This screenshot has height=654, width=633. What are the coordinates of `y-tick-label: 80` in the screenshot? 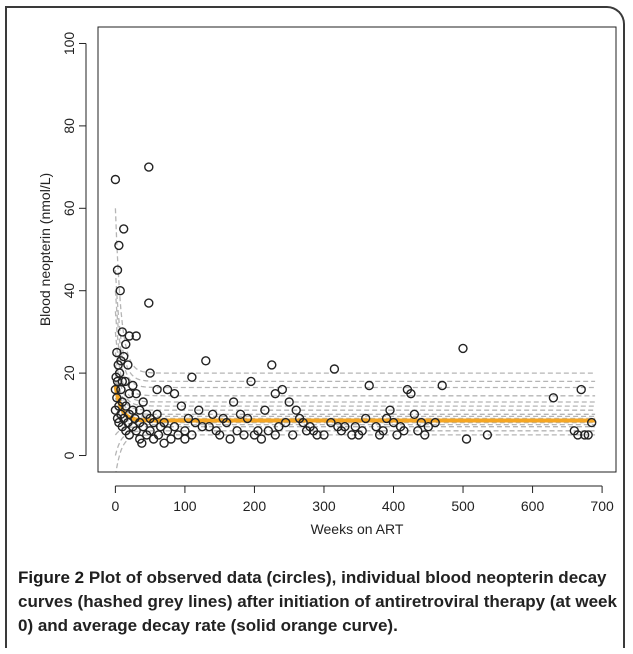 It's located at (69, 126).